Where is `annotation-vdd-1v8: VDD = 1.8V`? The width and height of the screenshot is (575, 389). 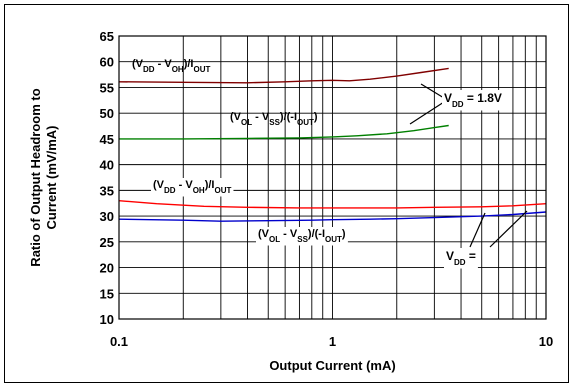 annotation-vdd-1v8: VDD = 1.8V is located at coordinates (473, 100).